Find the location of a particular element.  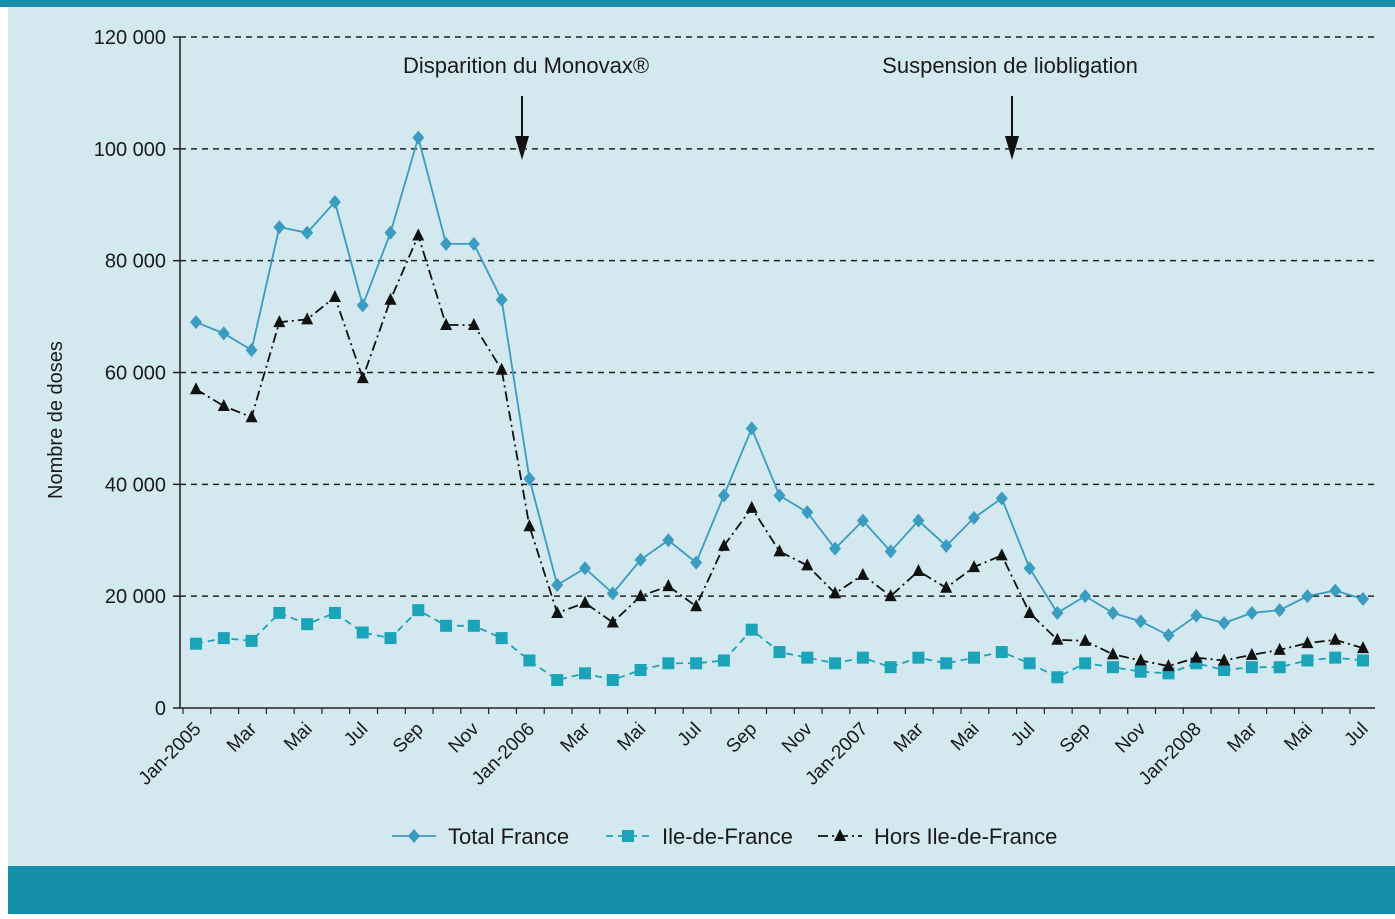

y-tick-label: 40 000 is located at coordinates (135, 485).